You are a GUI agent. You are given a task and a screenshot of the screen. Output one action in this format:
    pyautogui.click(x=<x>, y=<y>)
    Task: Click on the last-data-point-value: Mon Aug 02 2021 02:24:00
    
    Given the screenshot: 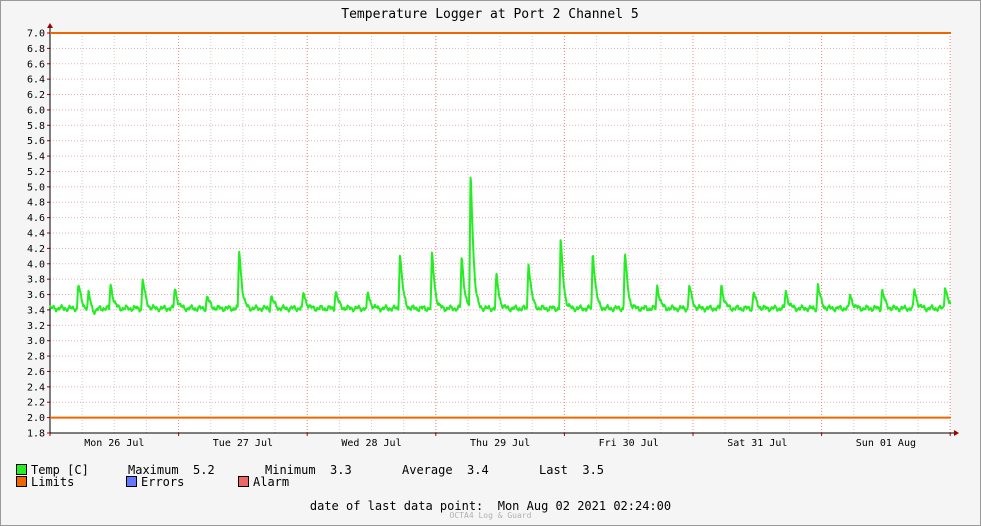 What is the action you would take?
    pyautogui.click(x=584, y=506)
    